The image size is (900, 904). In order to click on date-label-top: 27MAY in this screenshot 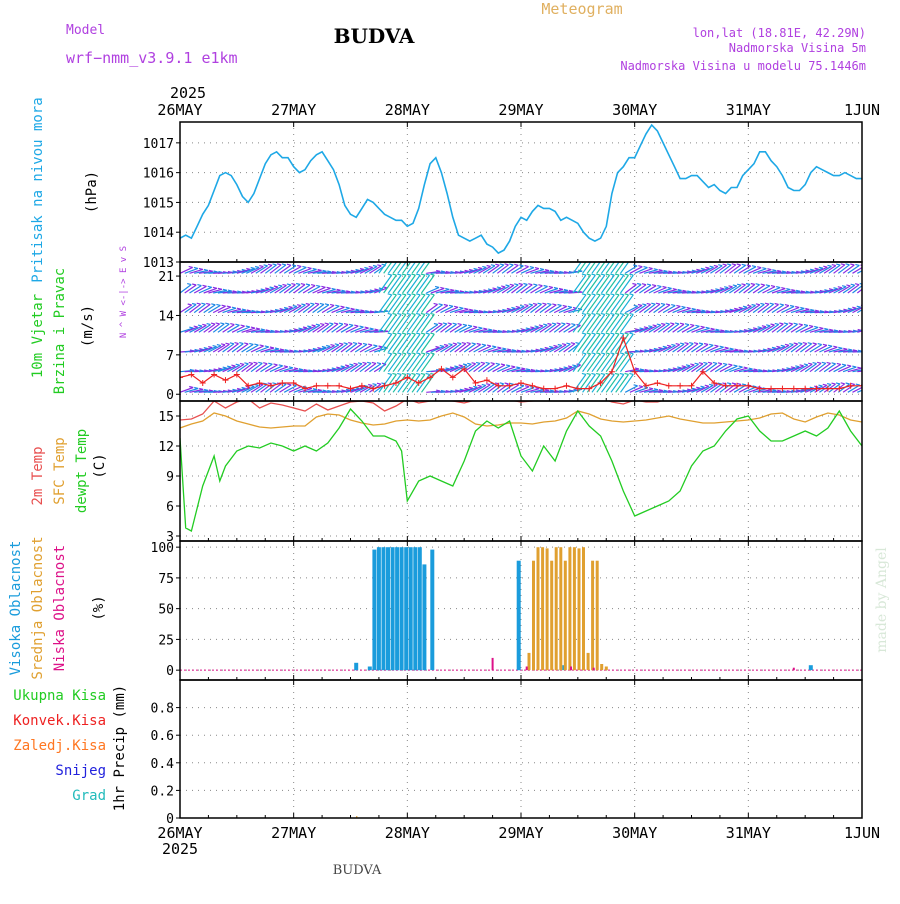, I will do `click(293, 110)`.